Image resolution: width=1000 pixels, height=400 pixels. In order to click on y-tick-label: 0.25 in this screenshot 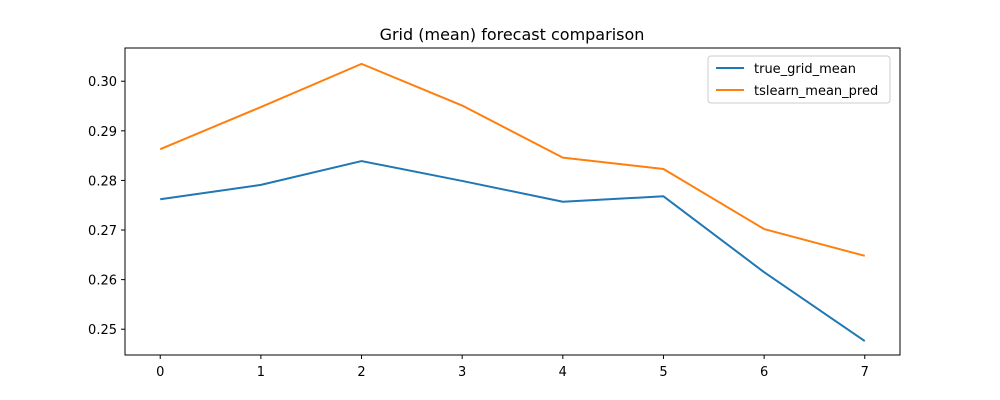, I will do `click(102, 330)`.